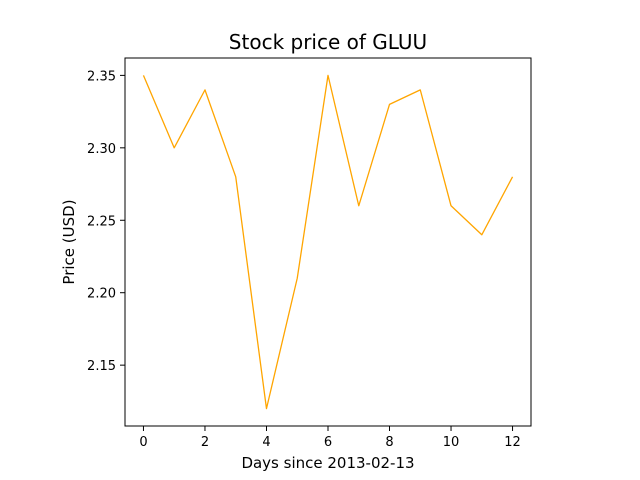 The image size is (640, 480). I want to click on x-tick-label: 10, so click(451, 442).